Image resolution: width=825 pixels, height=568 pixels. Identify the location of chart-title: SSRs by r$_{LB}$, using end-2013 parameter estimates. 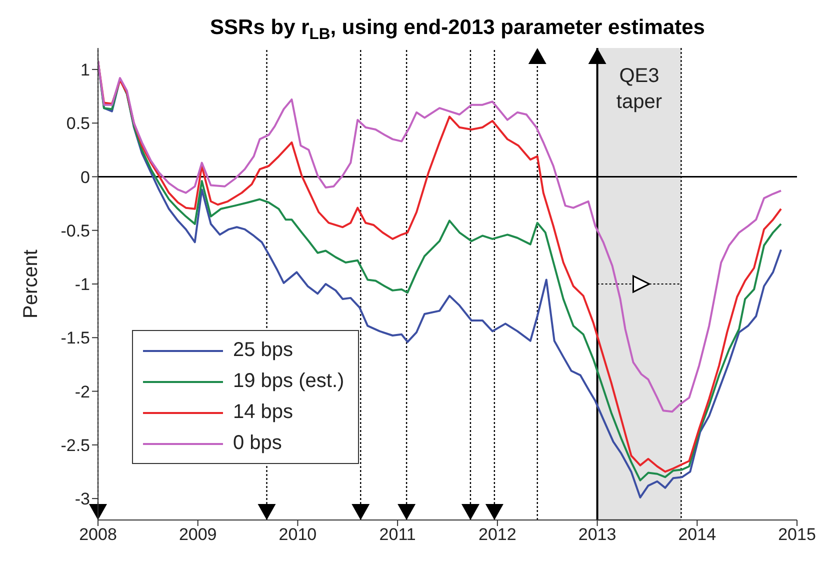
(457, 29).